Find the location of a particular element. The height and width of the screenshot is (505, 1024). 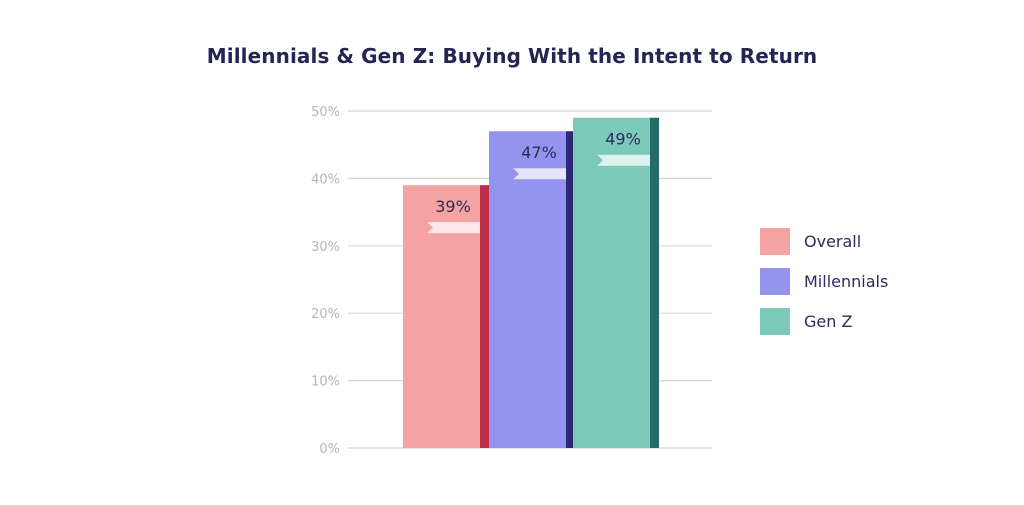

legend-label-overall: Overall is located at coordinates (833, 241).